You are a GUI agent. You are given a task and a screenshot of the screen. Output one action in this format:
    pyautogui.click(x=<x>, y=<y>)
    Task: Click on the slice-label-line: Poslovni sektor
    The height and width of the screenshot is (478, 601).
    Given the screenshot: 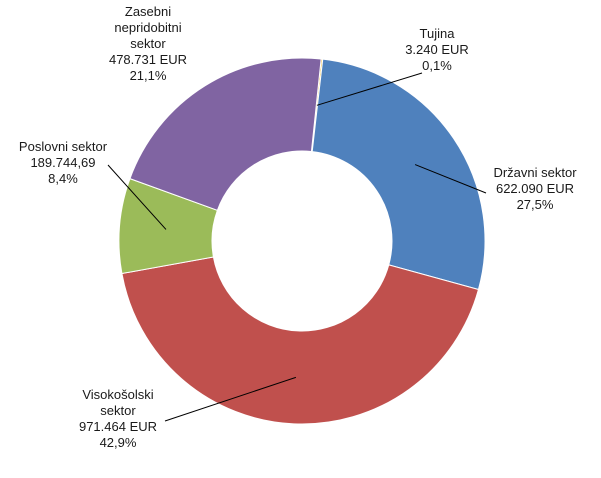 What is the action you would take?
    pyautogui.click(x=63, y=146)
    